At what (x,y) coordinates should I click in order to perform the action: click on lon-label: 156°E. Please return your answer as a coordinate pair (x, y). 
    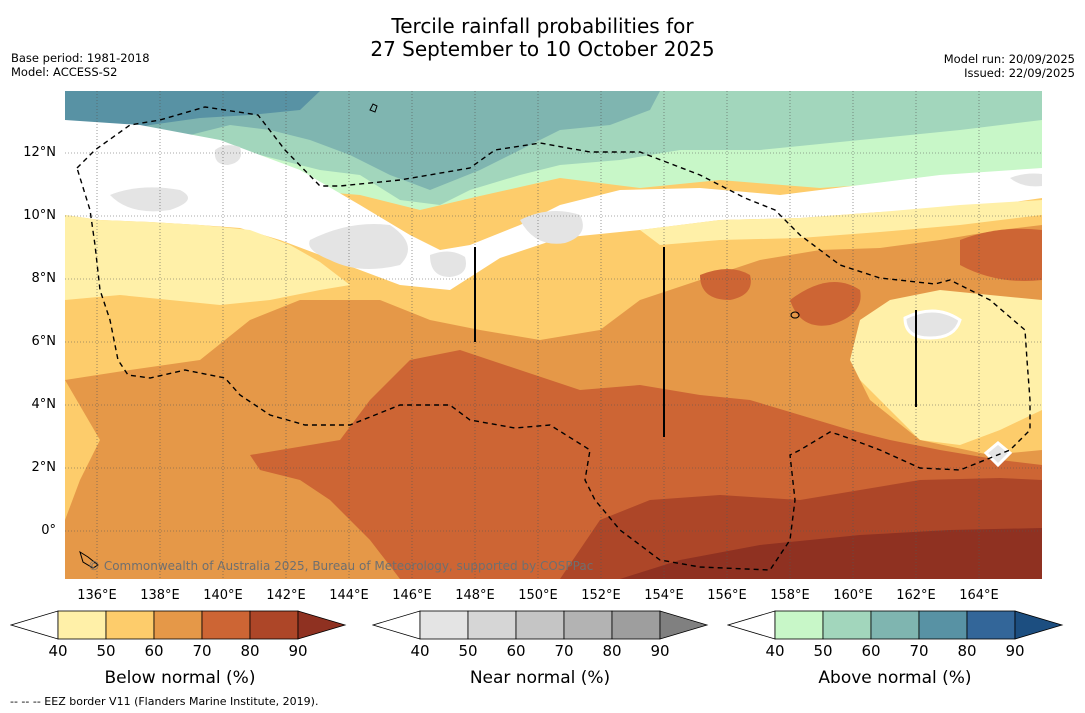
    Looking at the image, I should click on (727, 595).